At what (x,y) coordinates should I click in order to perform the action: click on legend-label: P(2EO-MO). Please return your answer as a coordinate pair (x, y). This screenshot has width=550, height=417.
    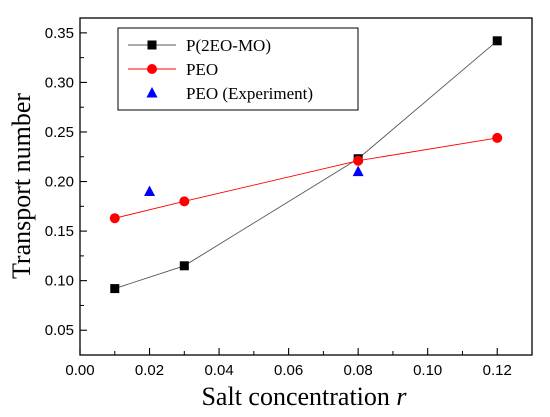
    Looking at the image, I should click on (228, 45).